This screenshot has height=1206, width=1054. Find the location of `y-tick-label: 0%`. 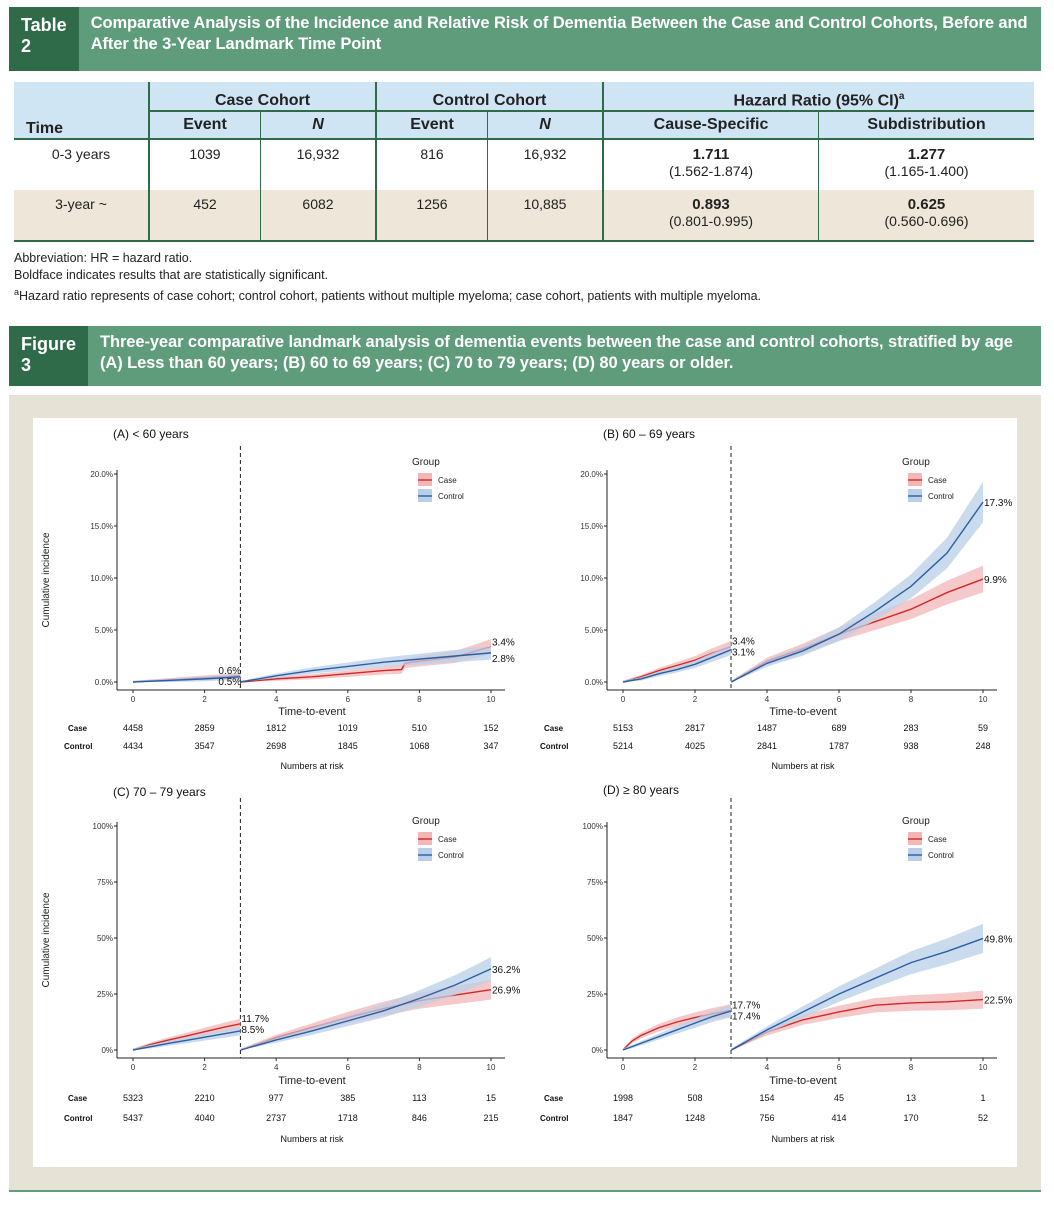

y-tick-label: 0% is located at coordinates (107, 1050).